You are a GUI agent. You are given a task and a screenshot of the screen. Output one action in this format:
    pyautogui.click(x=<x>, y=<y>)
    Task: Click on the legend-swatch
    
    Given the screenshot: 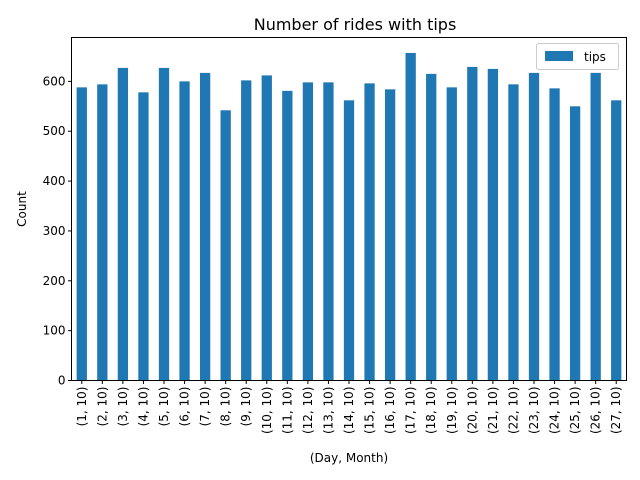 What is the action you would take?
    pyautogui.click(x=559, y=56)
    